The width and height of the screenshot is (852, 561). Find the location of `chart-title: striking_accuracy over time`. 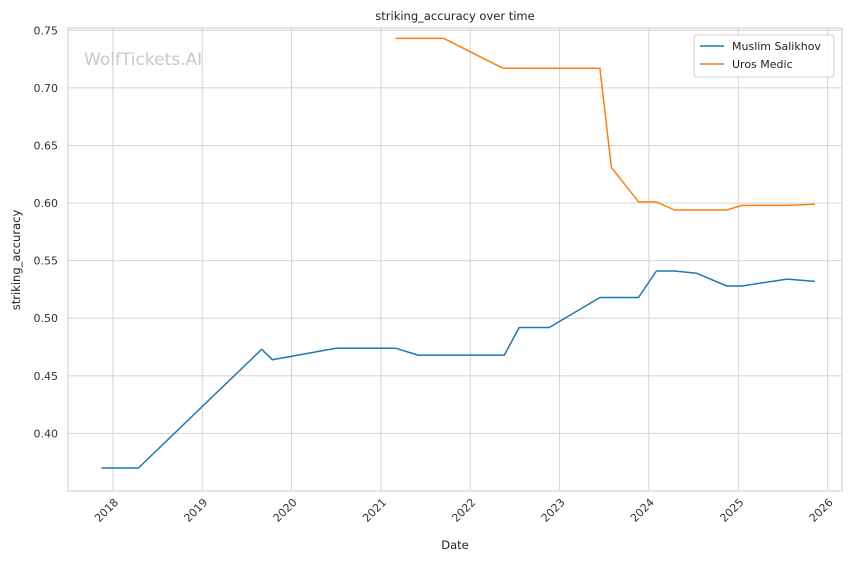

chart-title: striking_accuracy over time is located at coordinates (454, 16).